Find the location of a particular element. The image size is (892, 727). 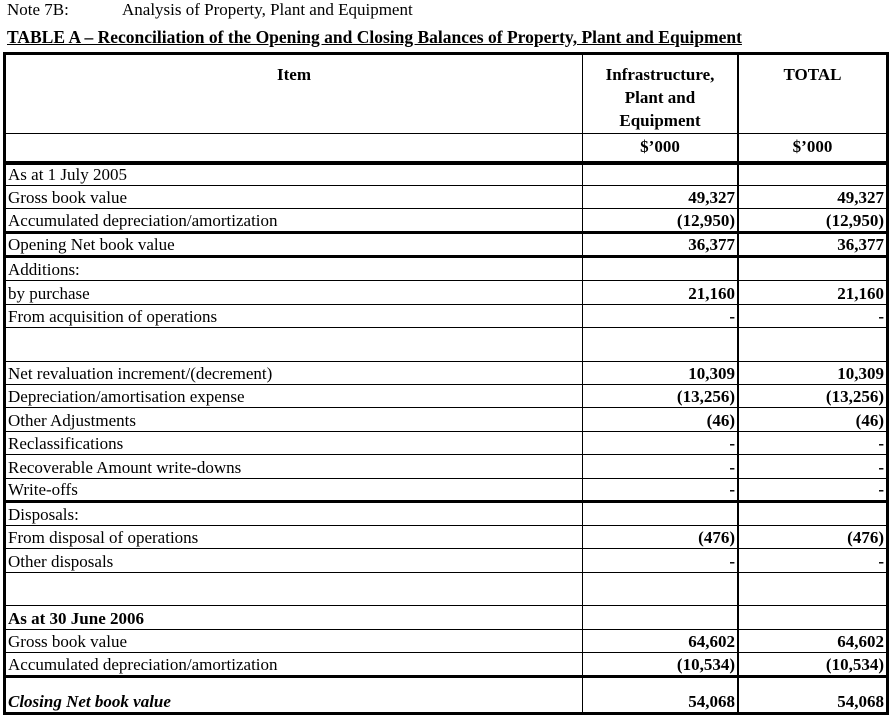

table-row: Recoverable Amount write-downs - - is located at coordinates (446, 466).